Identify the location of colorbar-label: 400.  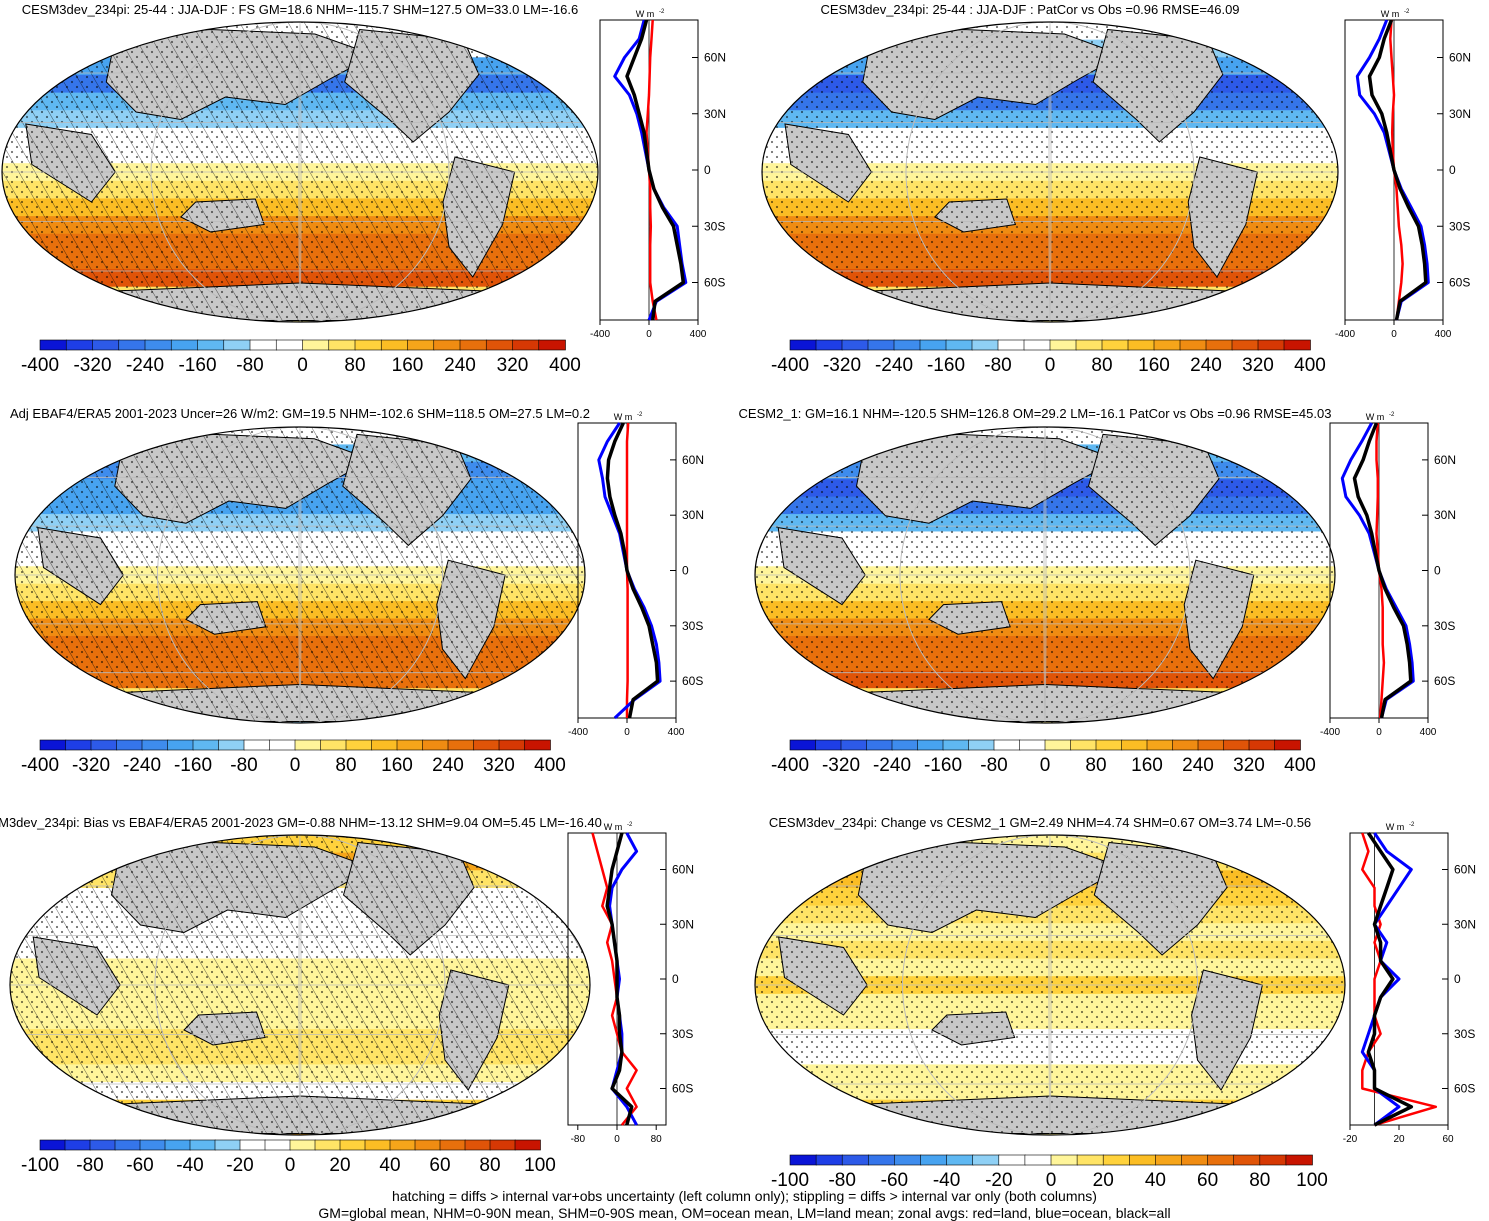
(550, 765).